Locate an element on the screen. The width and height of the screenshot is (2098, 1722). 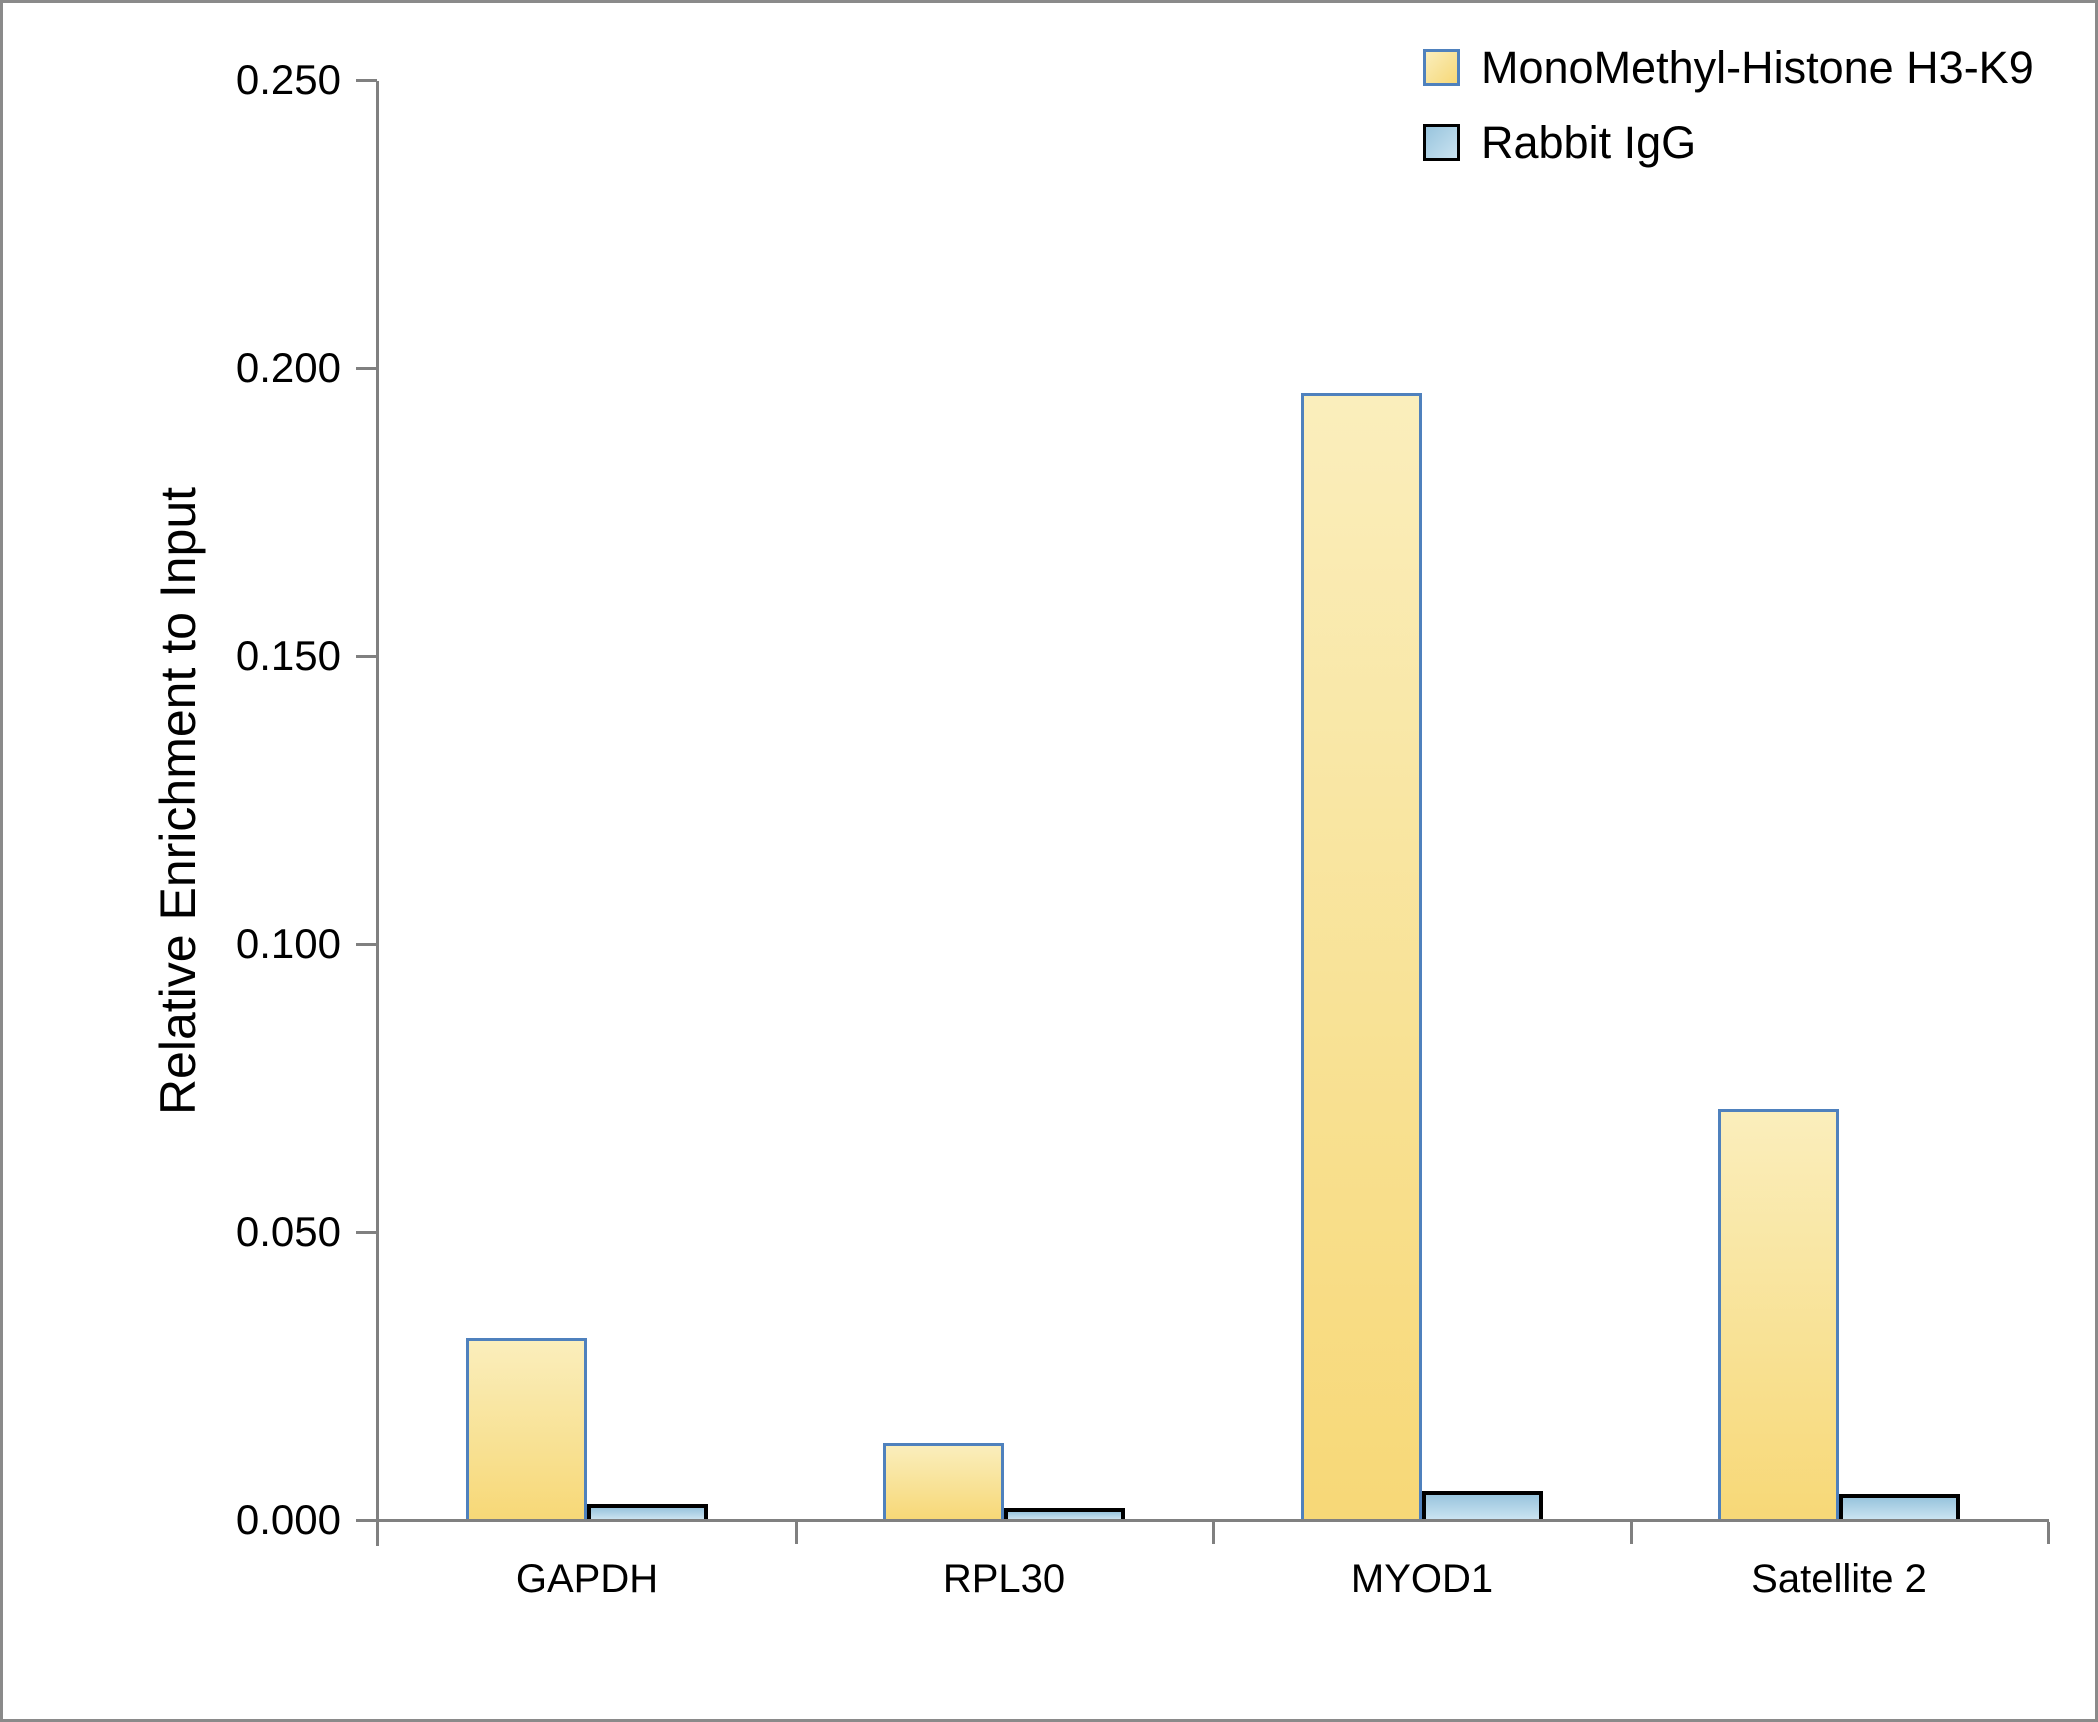
x-category-label-gapdh: GAPDH is located at coordinates (587, 1579).